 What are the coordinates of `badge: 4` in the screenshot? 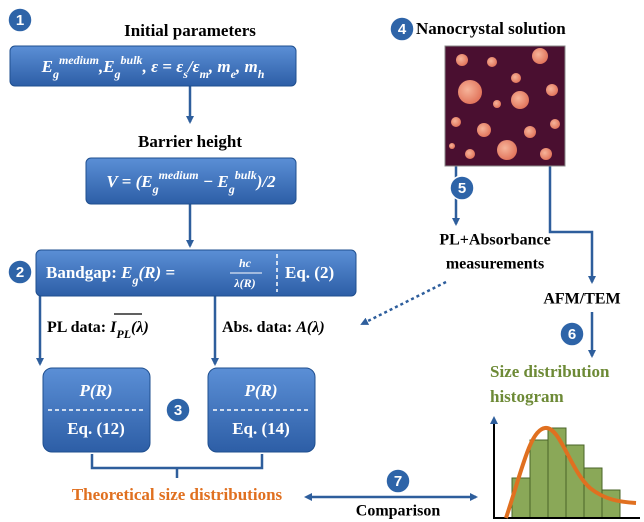 It's located at (402, 29).